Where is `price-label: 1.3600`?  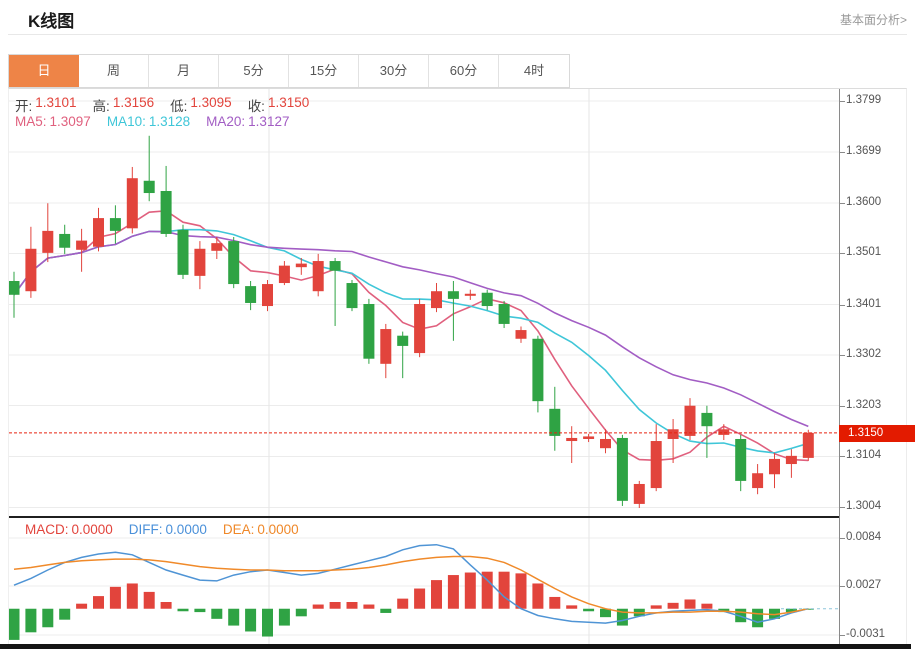
price-label: 1.3600 is located at coordinates (864, 202).